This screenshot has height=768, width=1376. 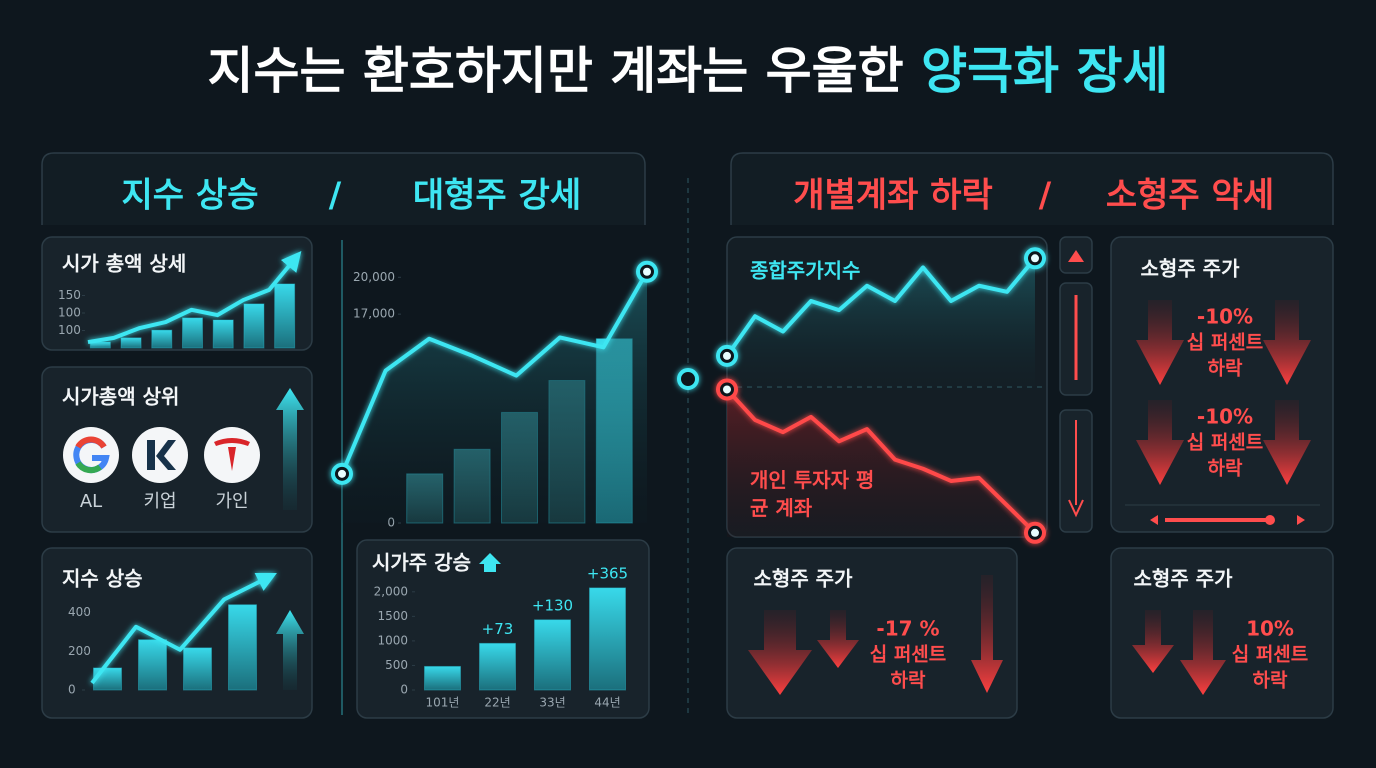 I want to click on up-icon, so click(x=490, y=562).